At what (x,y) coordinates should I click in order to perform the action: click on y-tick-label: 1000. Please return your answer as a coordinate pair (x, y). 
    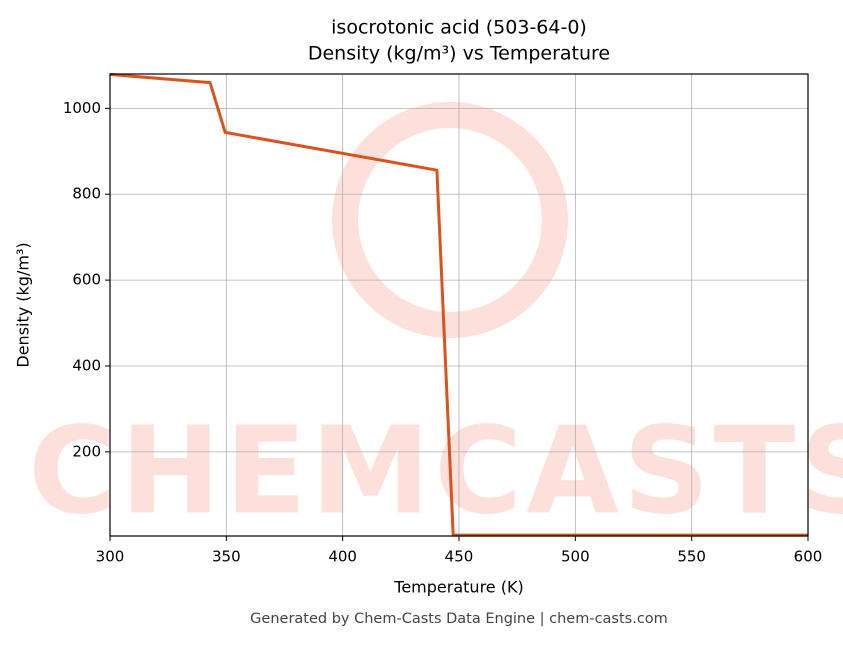
    Looking at the image, I should click on (82, 108).